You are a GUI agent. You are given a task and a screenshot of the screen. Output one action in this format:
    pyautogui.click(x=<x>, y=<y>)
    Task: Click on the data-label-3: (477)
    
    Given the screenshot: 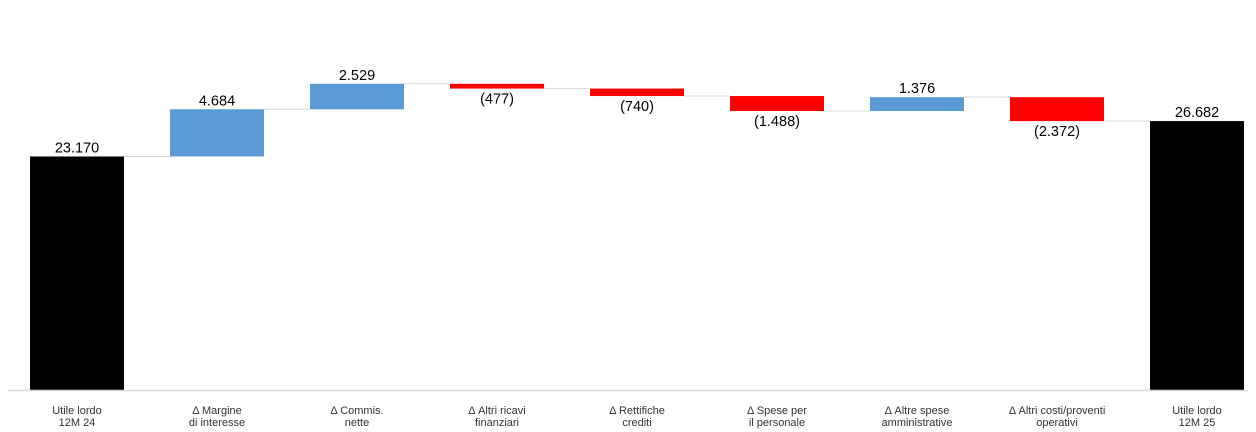 What is the action you would take?
    pyautogui.click(x=497, y=100)
    